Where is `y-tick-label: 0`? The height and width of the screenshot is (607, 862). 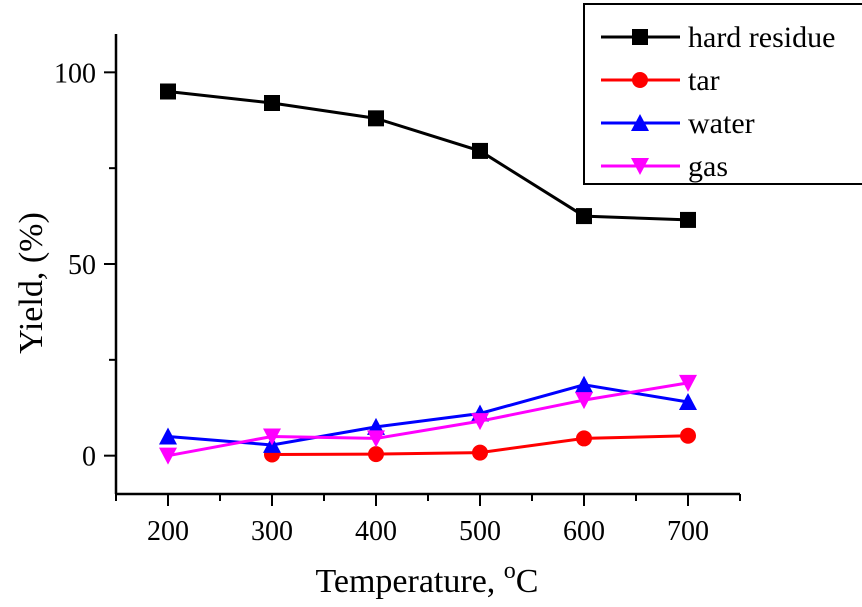 y-tick-label: 0 is located at coordinates (89, 457).